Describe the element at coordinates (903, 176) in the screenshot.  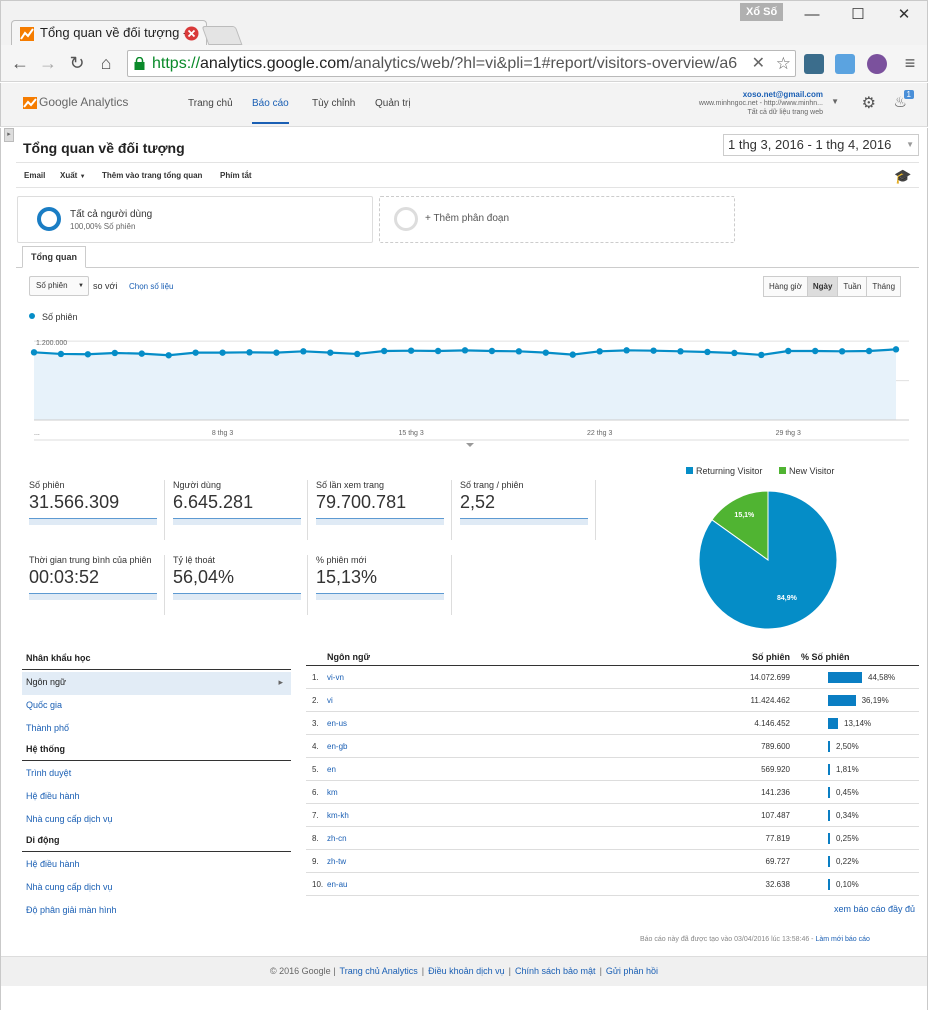
I see `education-cap-icon: 🎓` at that location.